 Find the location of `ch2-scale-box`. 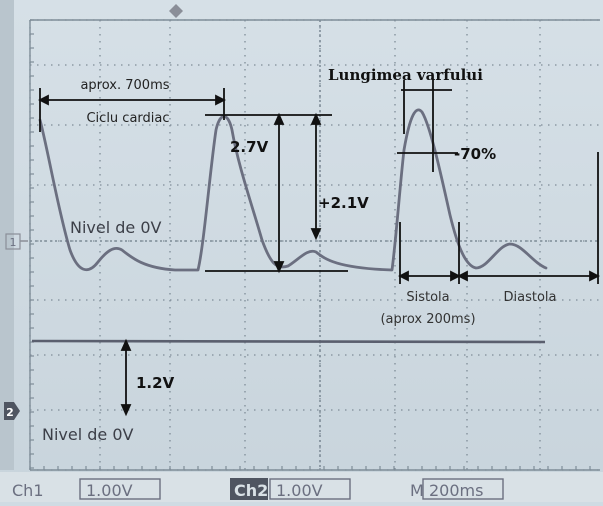

ch2-scale-box is located at coordinates (310, 489).